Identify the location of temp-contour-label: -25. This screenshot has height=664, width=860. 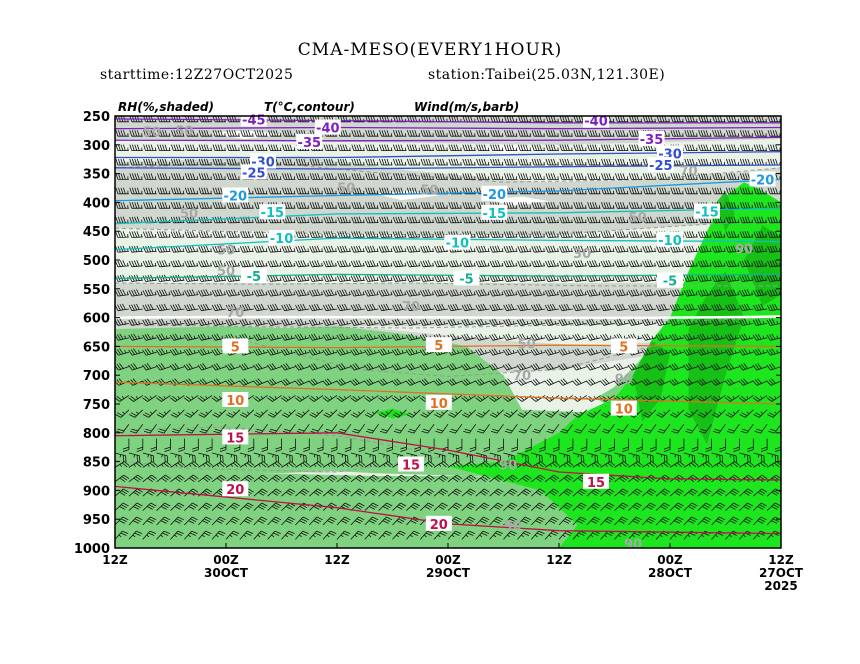
(660, 165).